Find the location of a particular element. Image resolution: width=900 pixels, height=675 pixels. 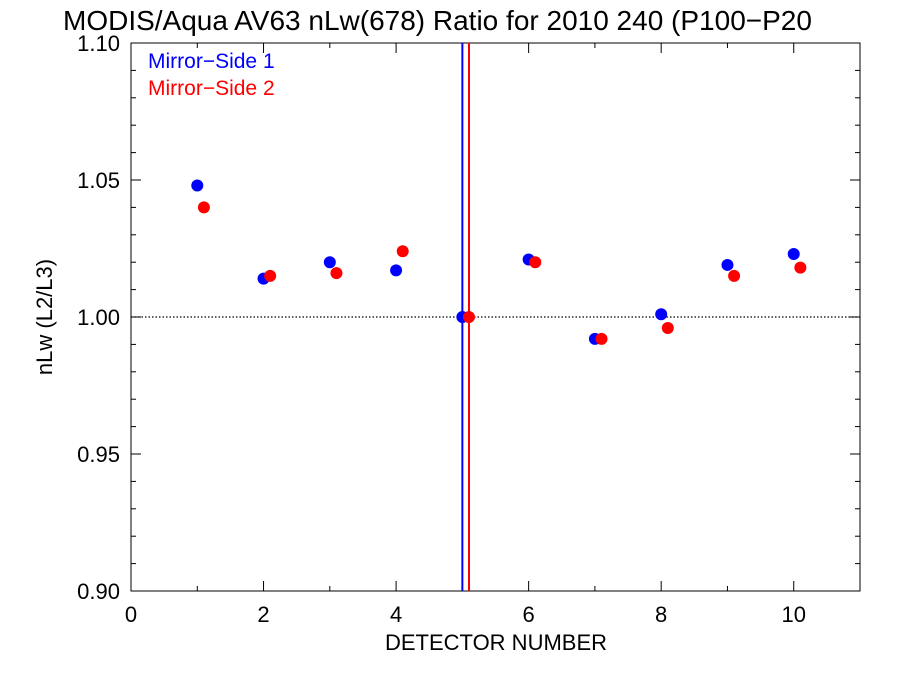

x-tick-label: 8 is located at coordinates (661, 614).